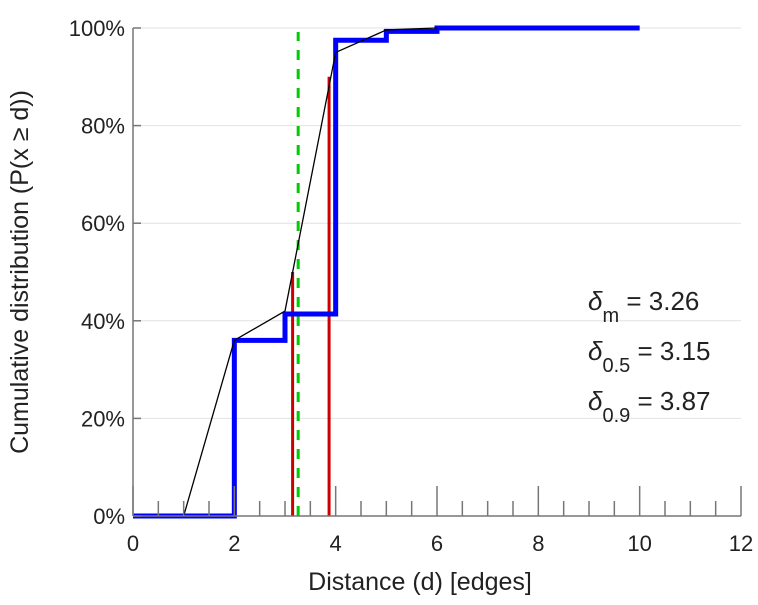 The width and height of the screenshot is (758, 605). I want to click on stat-annotation: δm = 3.26, so click(643, 306).